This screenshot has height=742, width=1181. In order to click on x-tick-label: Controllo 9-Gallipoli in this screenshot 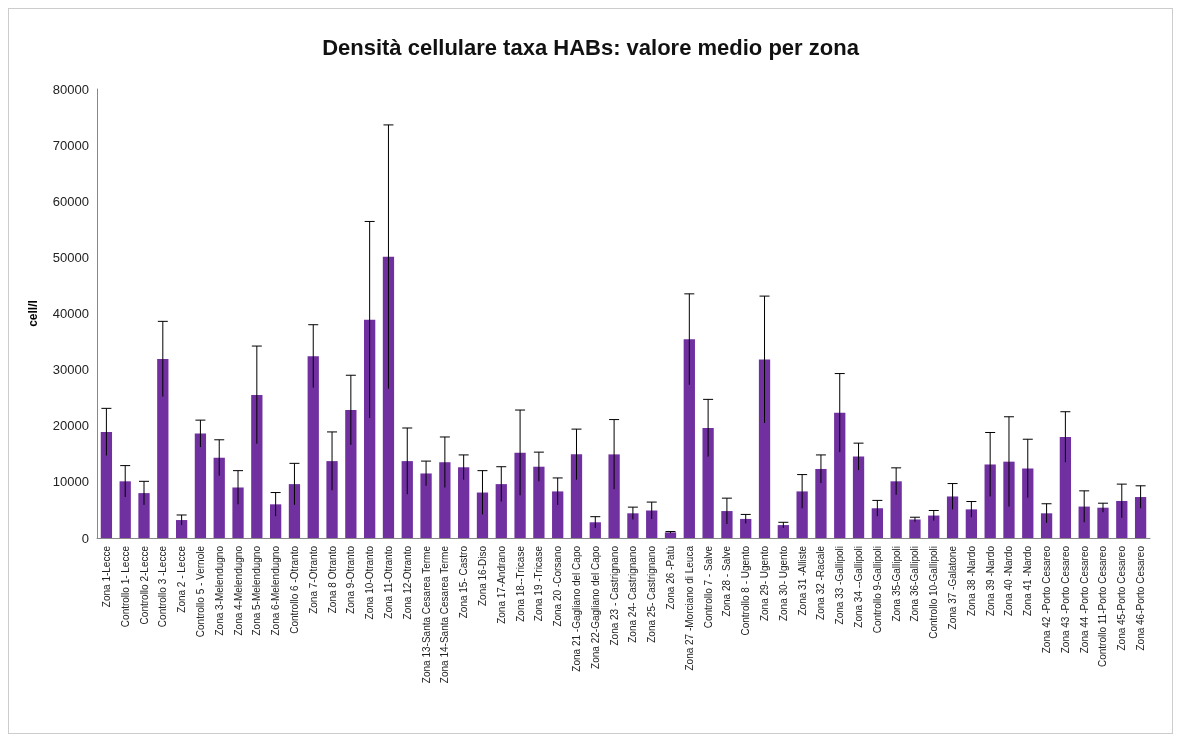, I will do `click(877, 590)`.